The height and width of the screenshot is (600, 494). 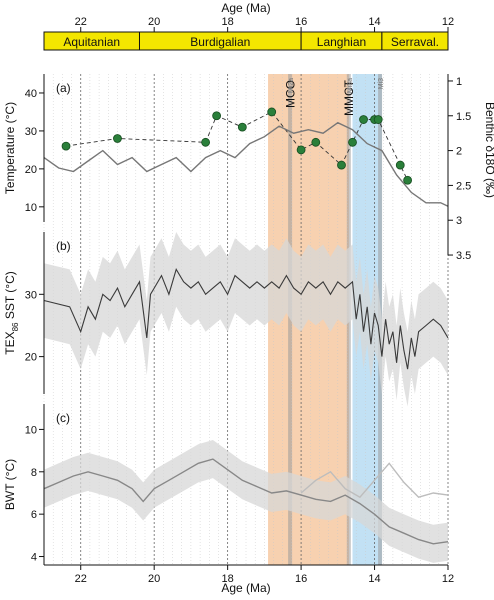 What do you see at coordinates (459, 82) in the screenshot?
I see `panel-0-right-tick-label: 1` at bounding box center [459, 82].